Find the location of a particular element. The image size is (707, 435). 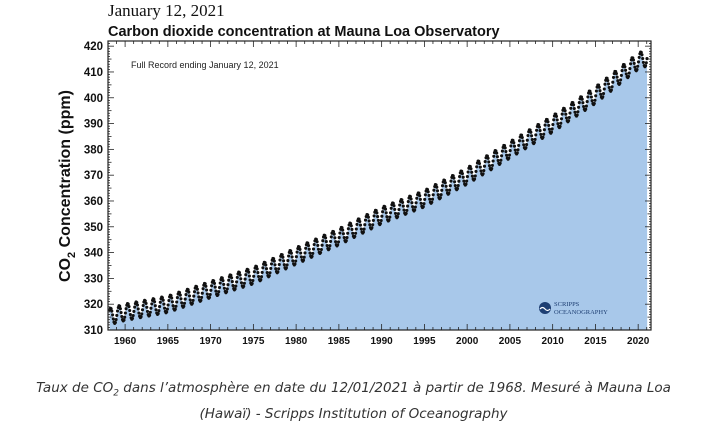

x-tick-label: 2015 is located at coordinates (595, 341).